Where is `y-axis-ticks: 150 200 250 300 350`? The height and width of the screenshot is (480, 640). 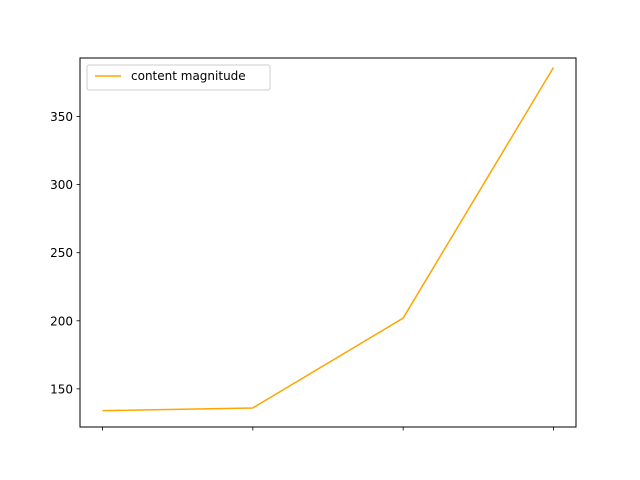 y-axis-ticks: 150 200 250 300 350 is located at coordinates (65, 253).